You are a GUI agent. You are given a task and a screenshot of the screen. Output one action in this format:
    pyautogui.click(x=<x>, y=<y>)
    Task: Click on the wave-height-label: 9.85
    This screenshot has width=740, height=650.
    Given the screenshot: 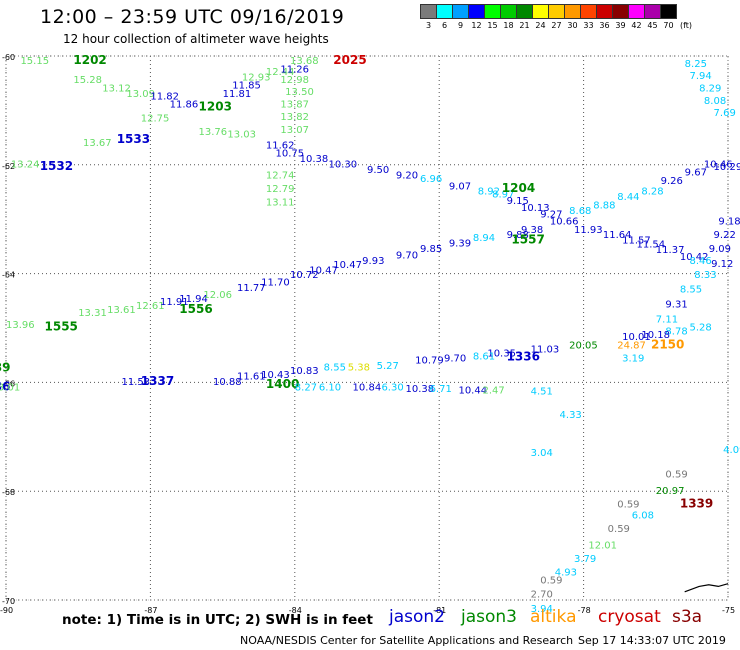 What is the action you would take?
    pyautogui.click(x=431, y=249)
    